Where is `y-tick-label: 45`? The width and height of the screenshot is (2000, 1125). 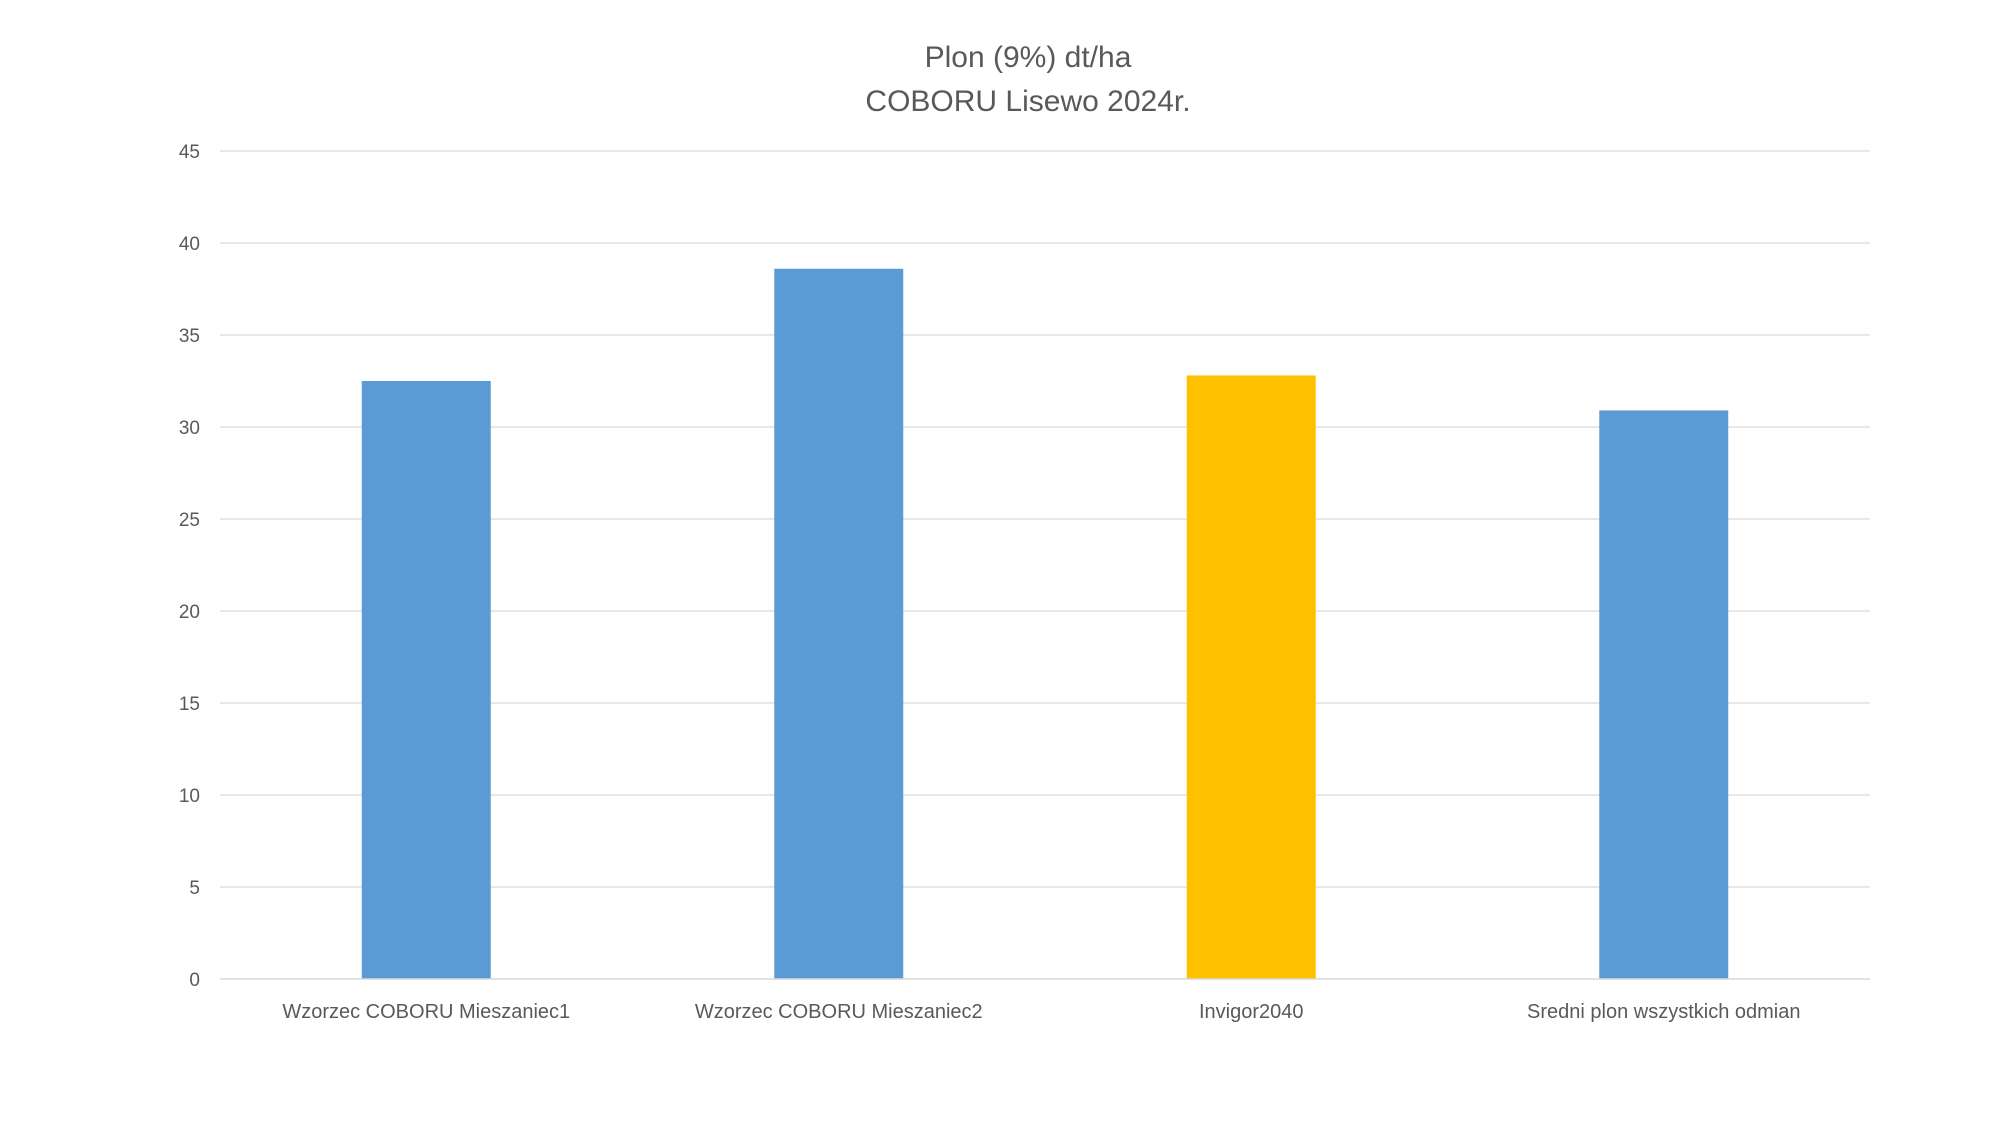
y-tick-label: 45 is located at coordinates (189, 152).